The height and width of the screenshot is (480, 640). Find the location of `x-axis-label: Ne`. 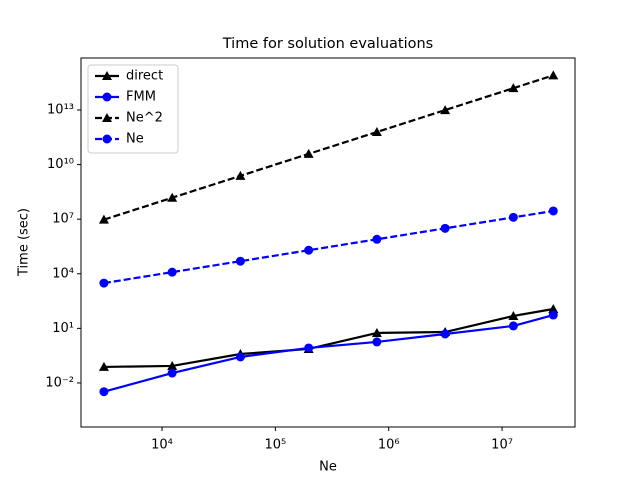

x-axis-label: Ne is located at coordinates (328, 467).